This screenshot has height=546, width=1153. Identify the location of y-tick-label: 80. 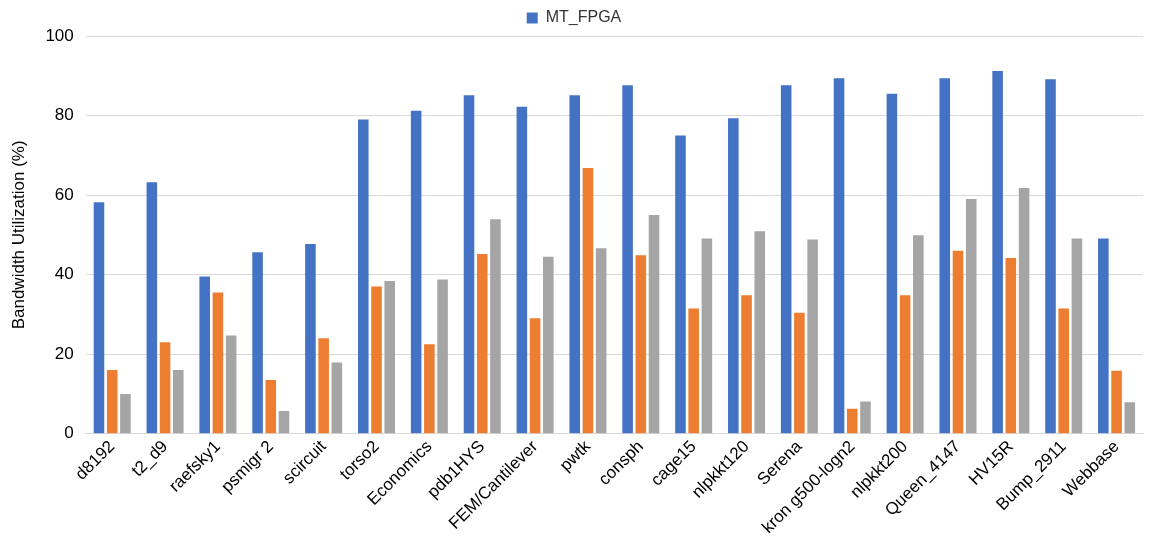
(64, 115).